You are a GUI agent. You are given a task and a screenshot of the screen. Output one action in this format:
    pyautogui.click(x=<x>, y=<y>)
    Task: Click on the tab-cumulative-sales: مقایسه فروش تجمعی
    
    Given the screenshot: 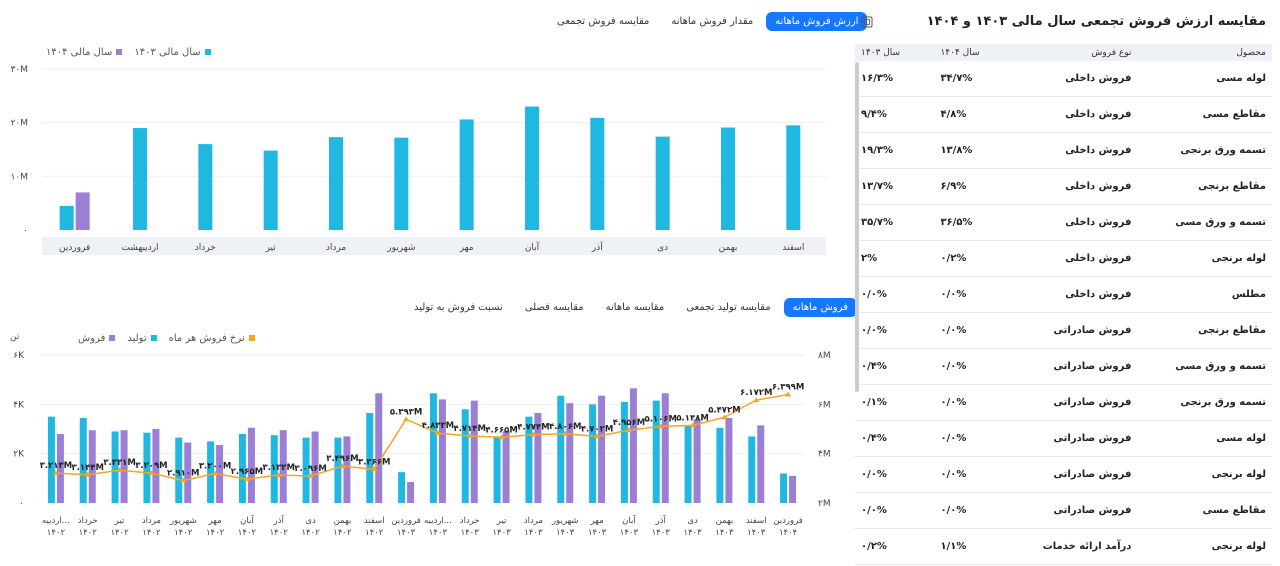 What is the action you would take?
    pyautogui.click(x=603, y=21)
    